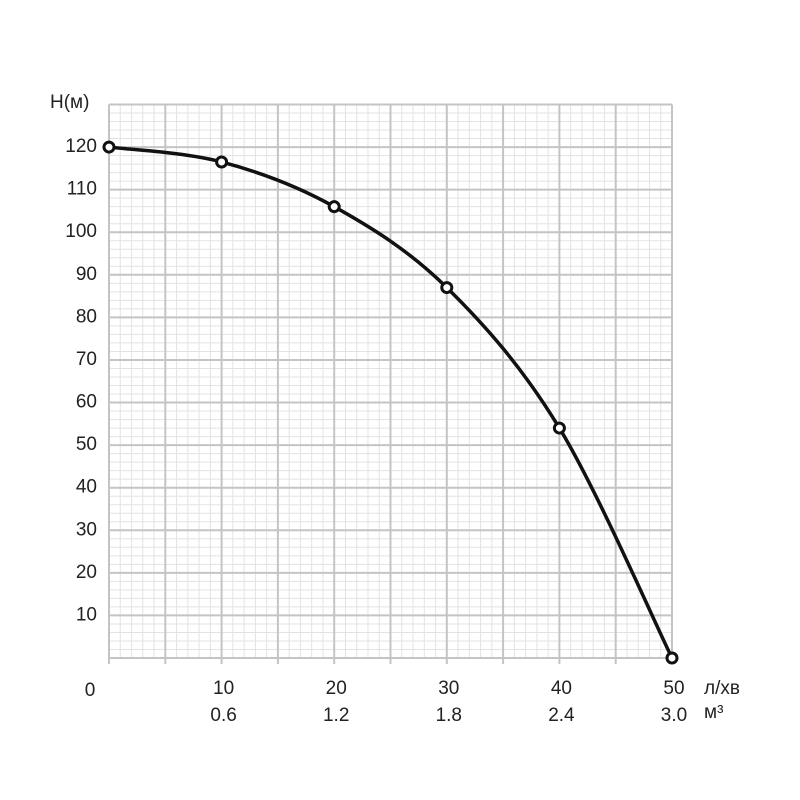 The image size is (800, 800). I want to click on y-tick-label: 10, so click(86, 614).